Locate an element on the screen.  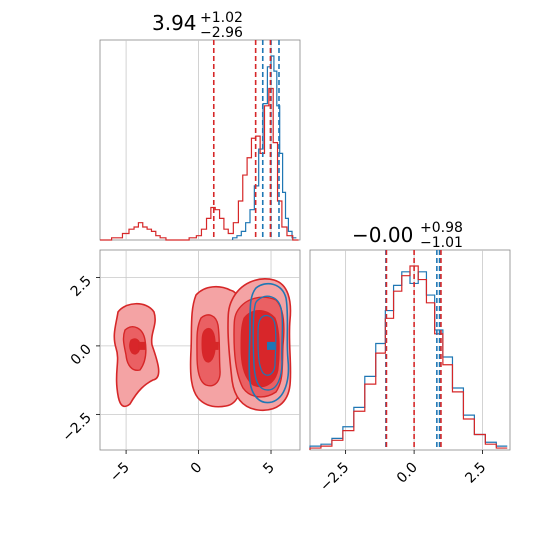
panel-top-left-grid is located at coordinates (198, 140).